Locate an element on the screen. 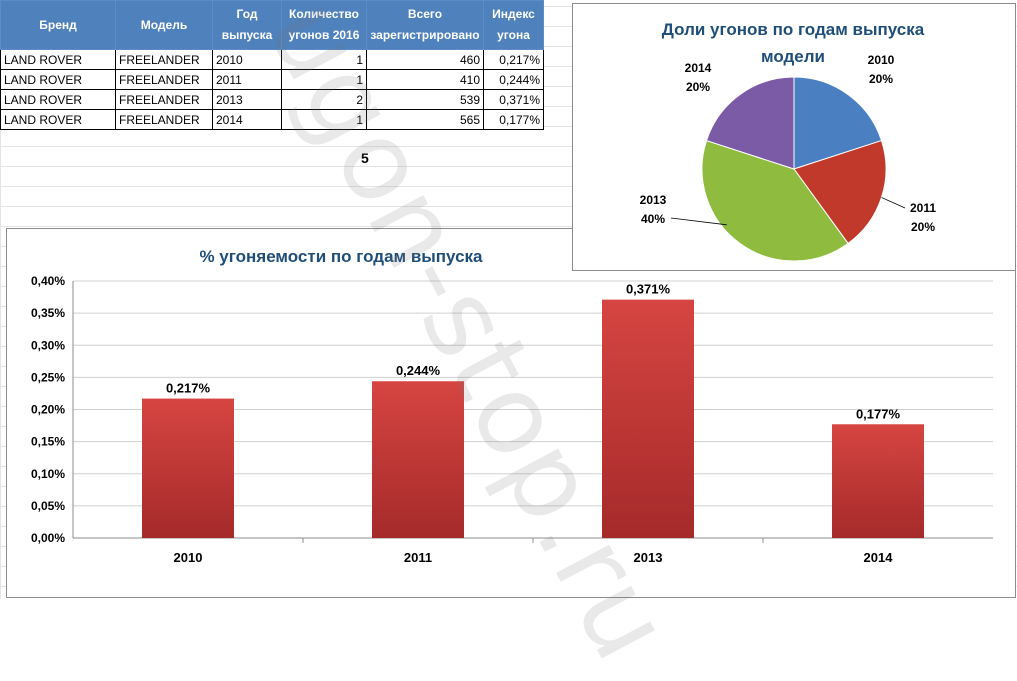 This screenshot has height=681, width=1017. bar-2014 is located at coordinates (878, 481).